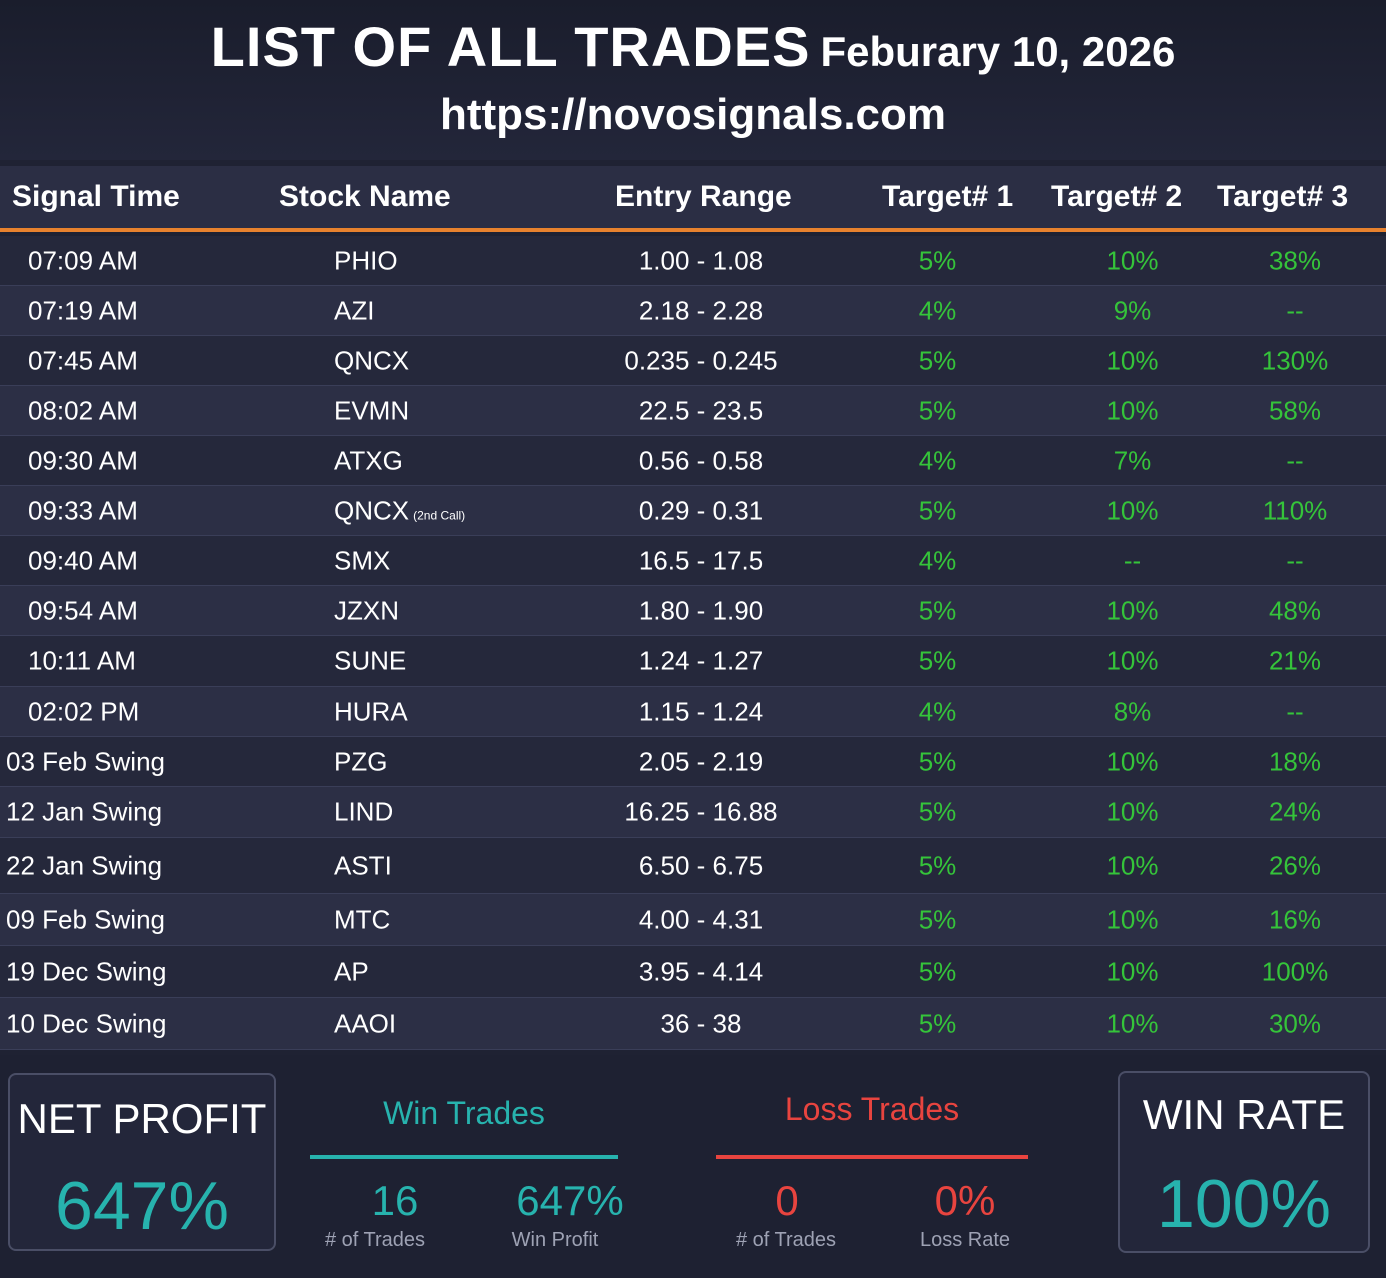  Describe the element at coordinates (1295, 811) in the screenshot. I see `target-3-cell: 24%` at that location.